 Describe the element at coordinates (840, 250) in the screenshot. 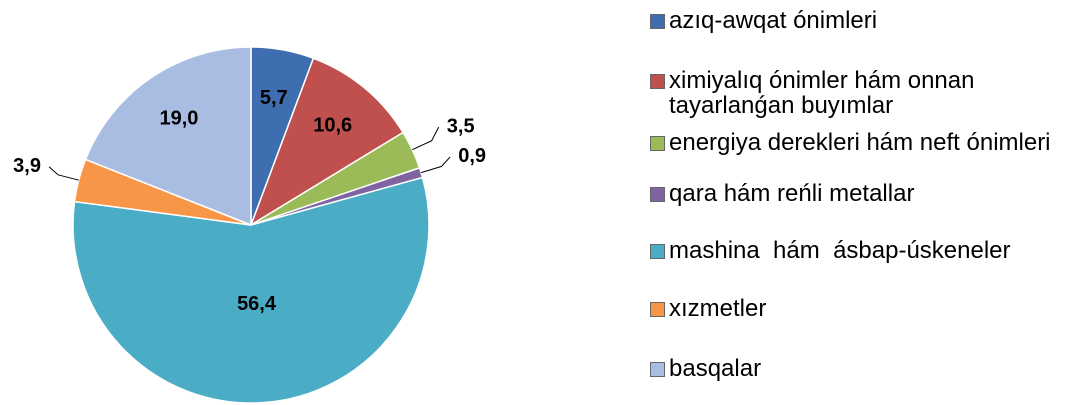

I see `legend-label: mashina hám ásbap-úskeneler` at that location.